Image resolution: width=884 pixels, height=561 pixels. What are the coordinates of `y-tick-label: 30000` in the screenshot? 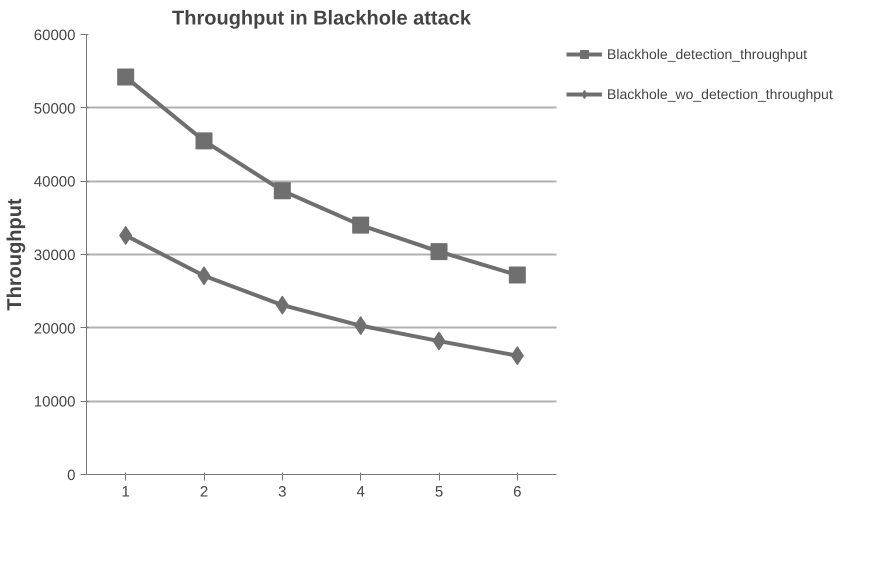 It's located at (55, 255).